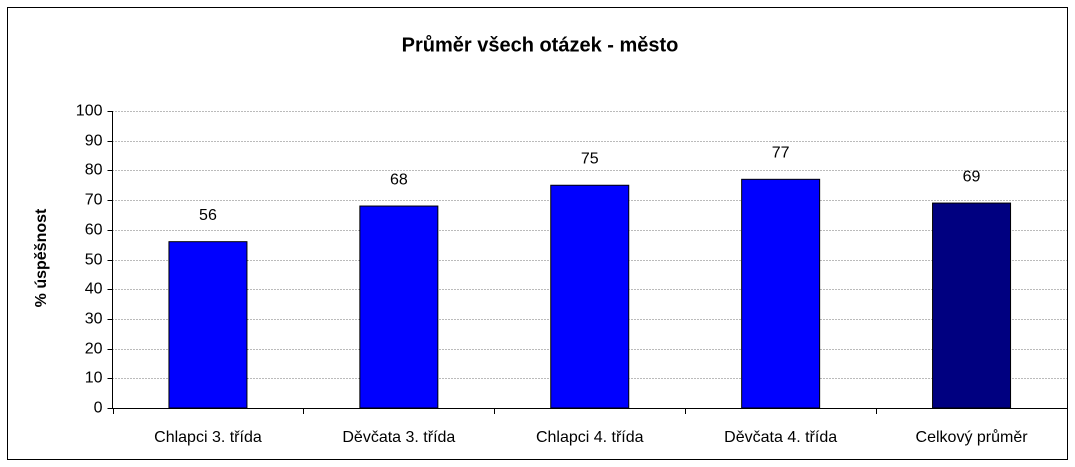 This screenshot has width=1075, height=467. I want to click on x-tick-label: Děvčata 3. třída, so click(398, 437).